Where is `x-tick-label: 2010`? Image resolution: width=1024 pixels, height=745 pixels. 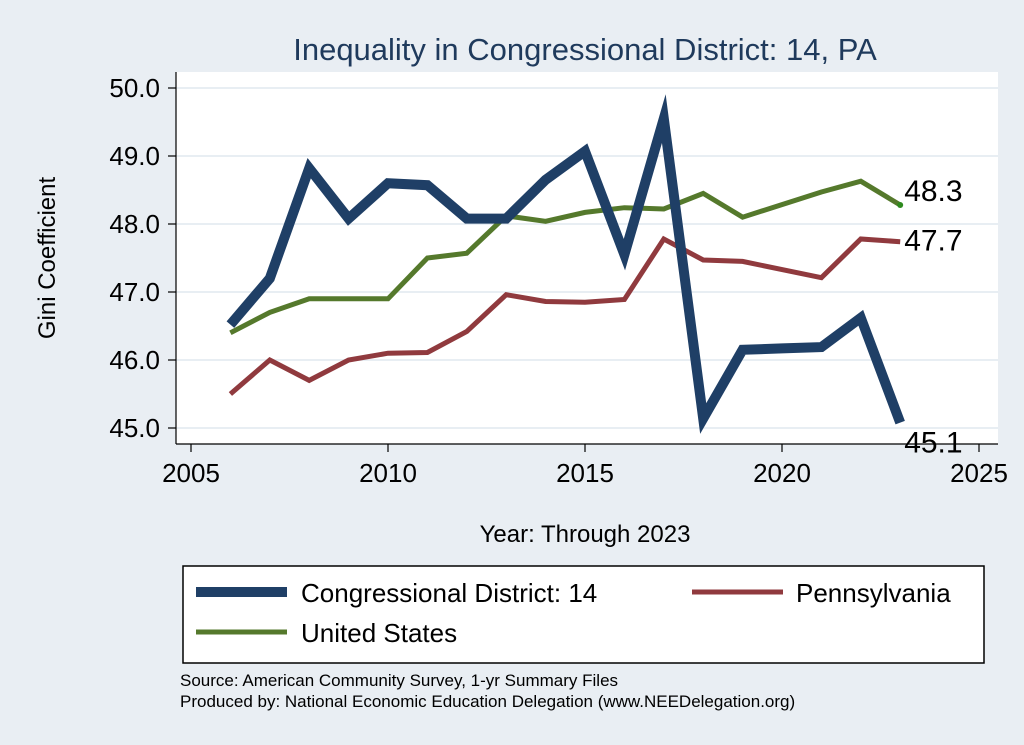 x-tick-label: 2010 is located at coordinates (388, 473).